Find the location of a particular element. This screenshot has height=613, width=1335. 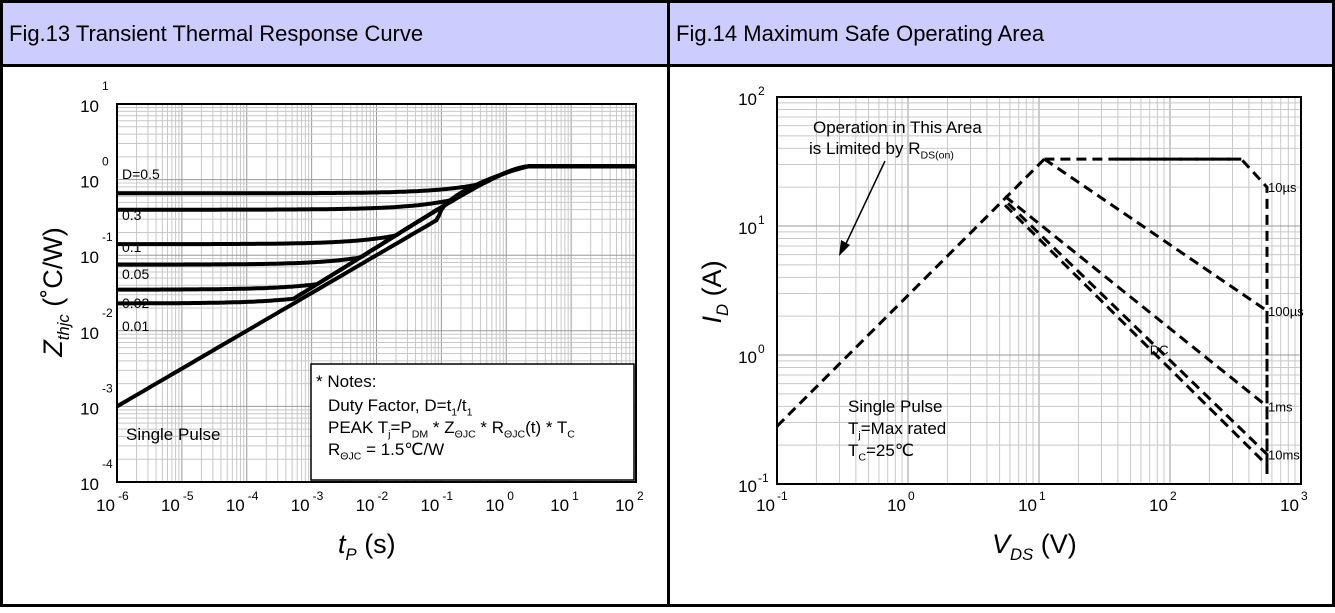

series-label: 1ms is located at coordinates (1280, 406).